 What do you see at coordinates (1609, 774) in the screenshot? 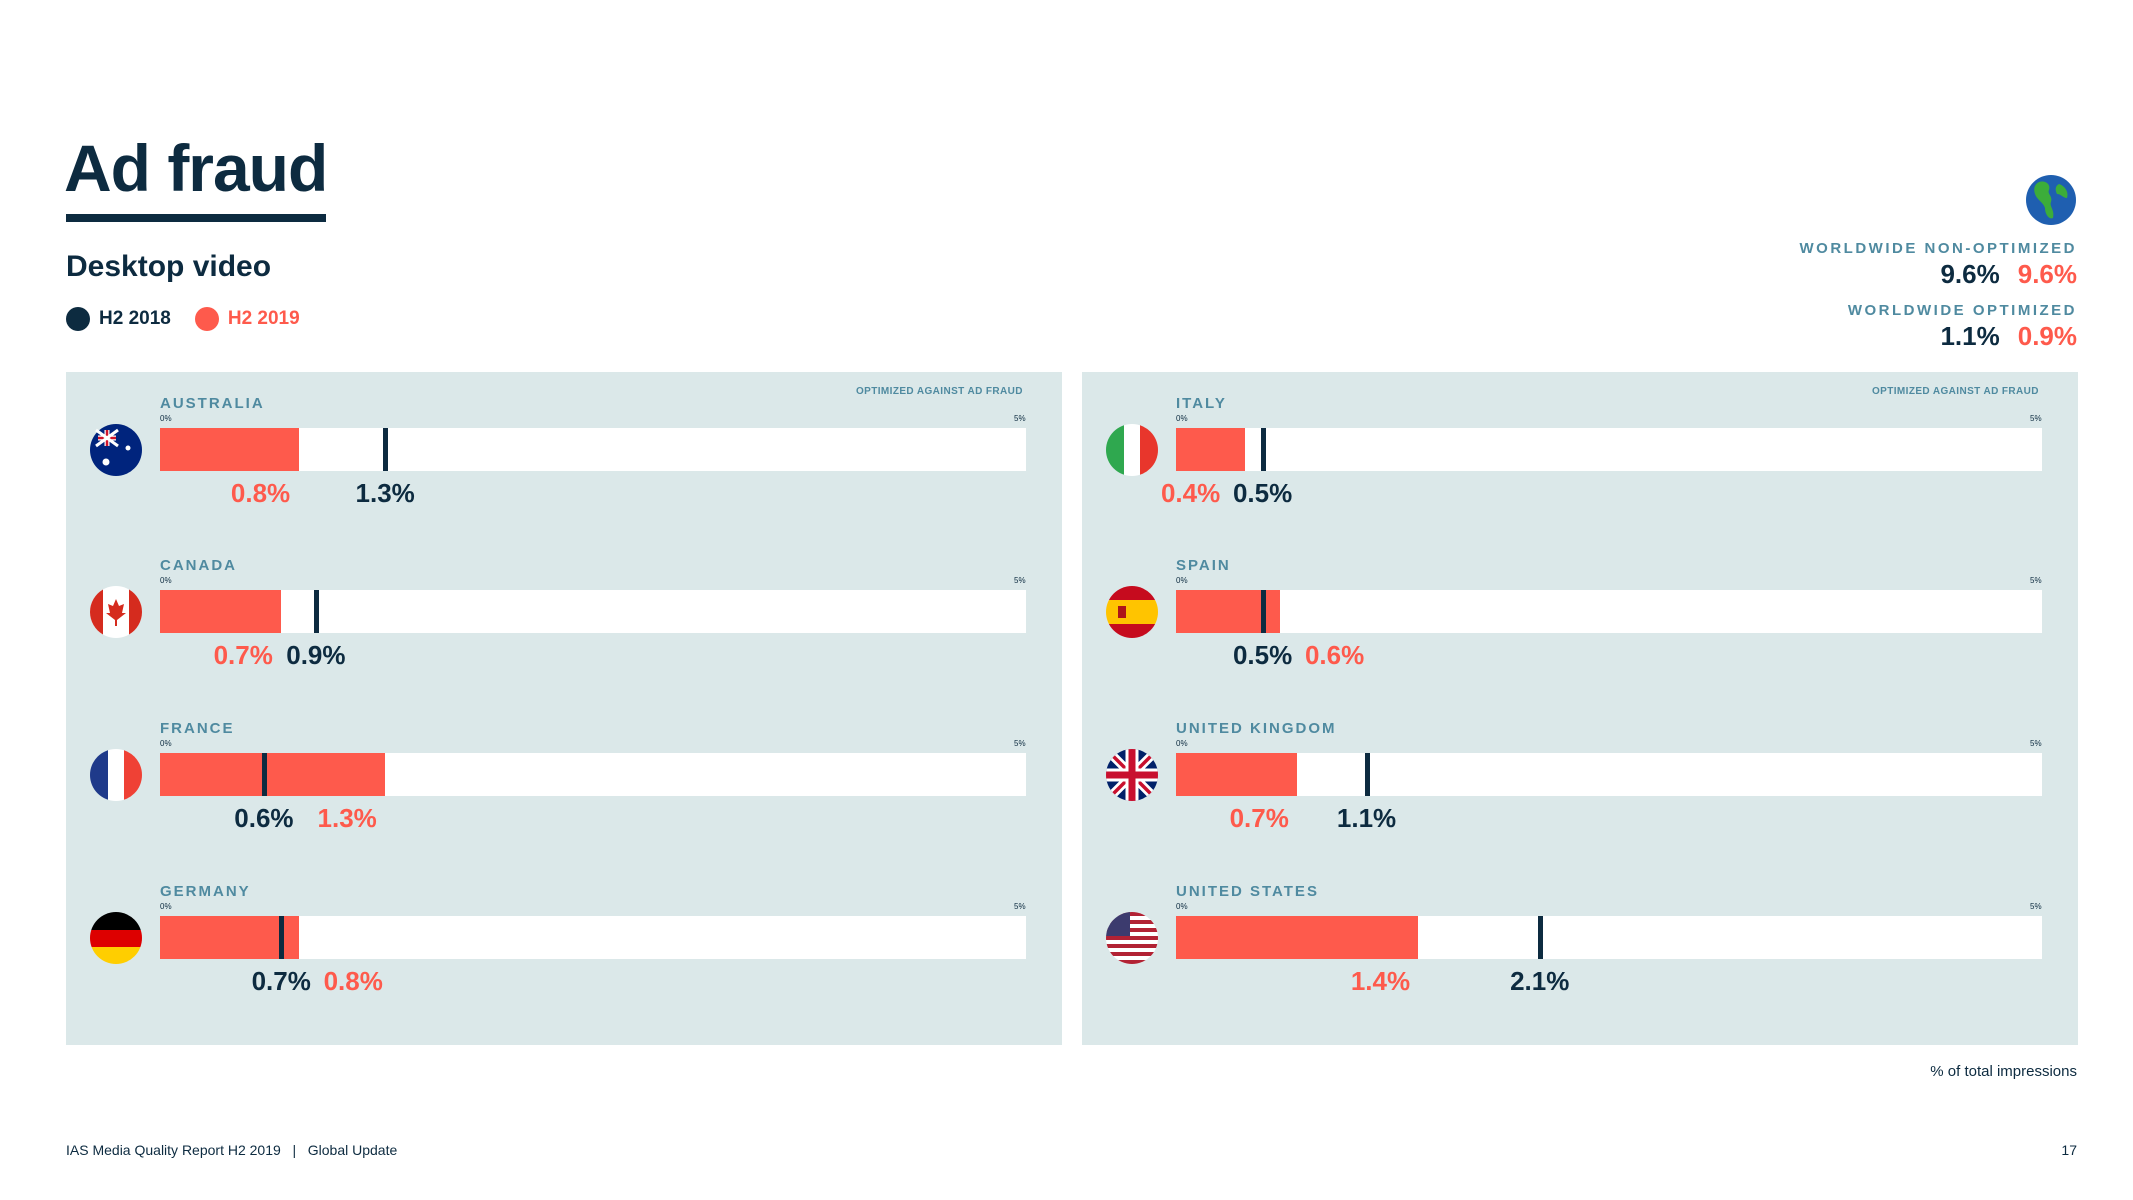
I see `bar-track-united-kingdom` at bounding box center [1609, 774].